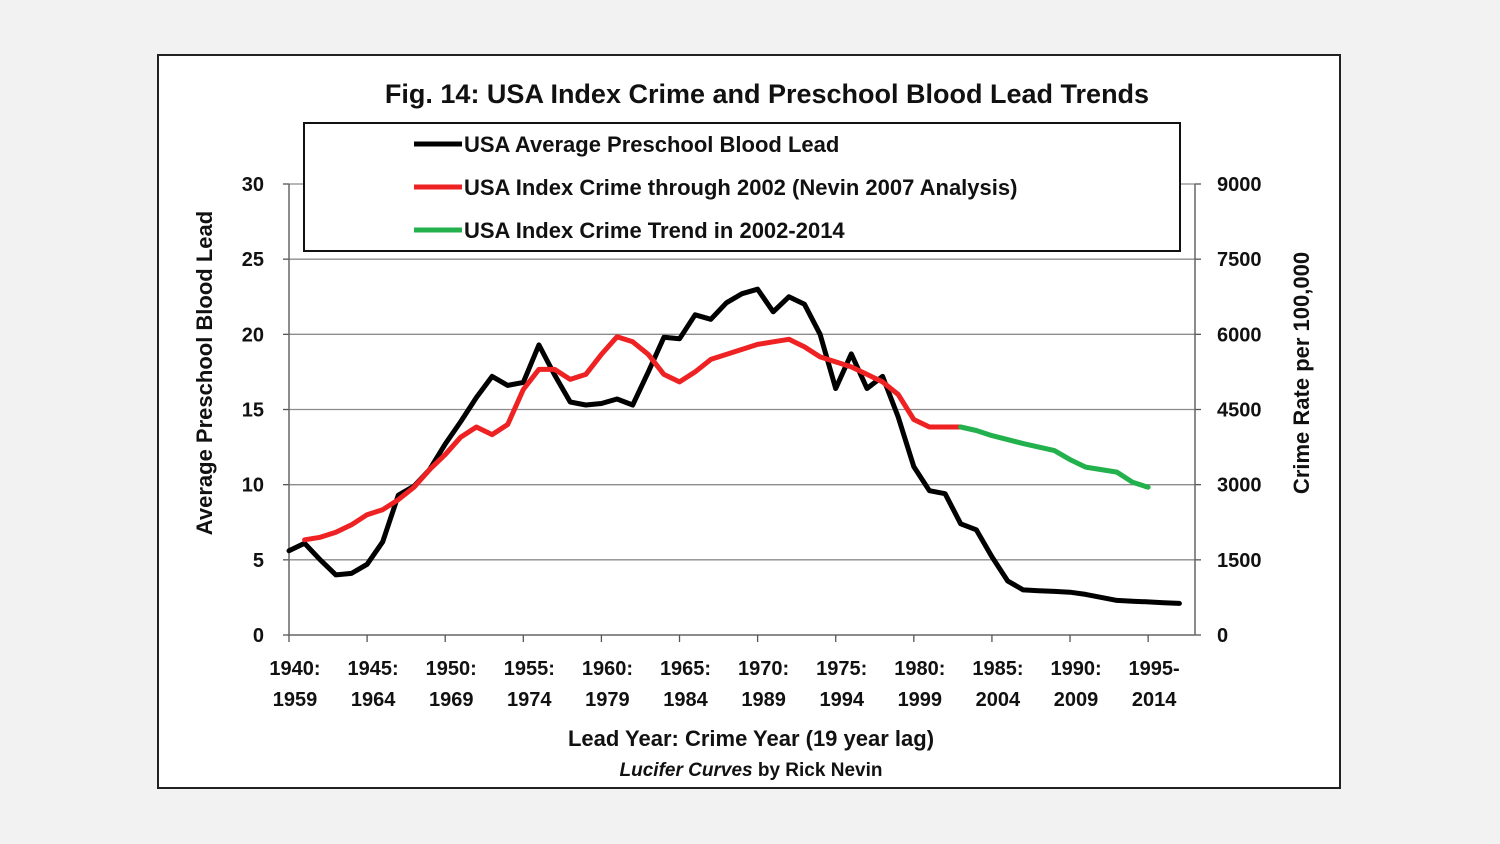 The height and width of the screenshot is (844, 1500). Describe the element at coordinates (1239, 411) in the screenshot. I see `y-tick-right-label: 4500` at that location.